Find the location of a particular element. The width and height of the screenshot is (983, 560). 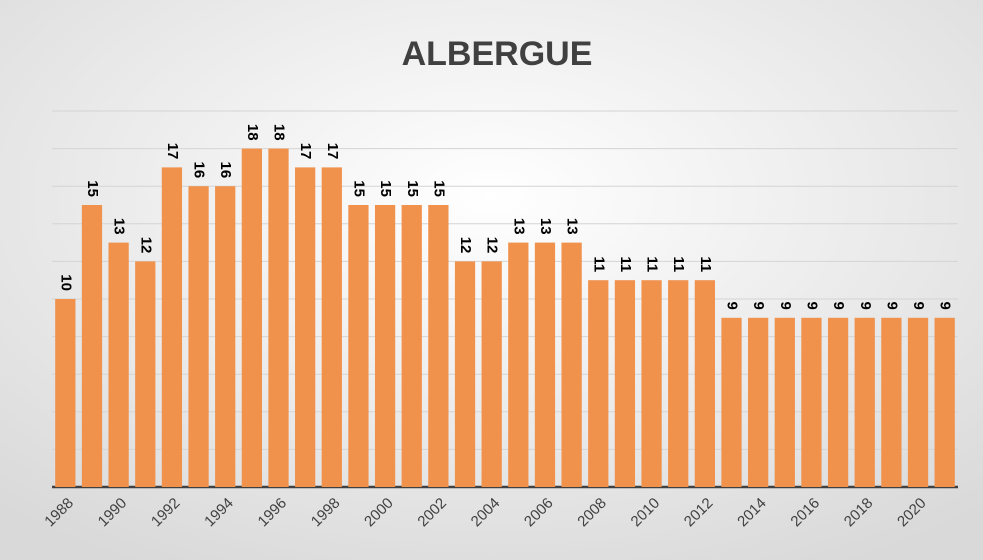

data-label: 10 is located at coordinates (65, 282).